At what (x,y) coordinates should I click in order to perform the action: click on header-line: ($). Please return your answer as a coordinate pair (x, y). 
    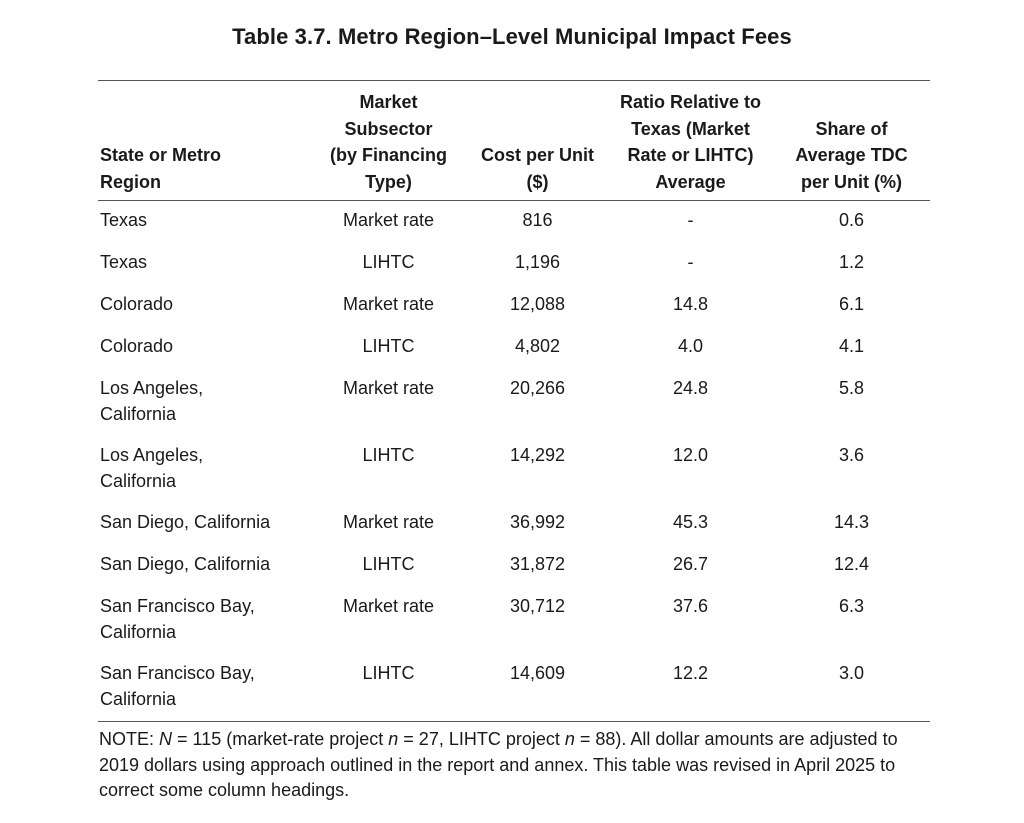
    Looking at the image, I should click on (537, 181).